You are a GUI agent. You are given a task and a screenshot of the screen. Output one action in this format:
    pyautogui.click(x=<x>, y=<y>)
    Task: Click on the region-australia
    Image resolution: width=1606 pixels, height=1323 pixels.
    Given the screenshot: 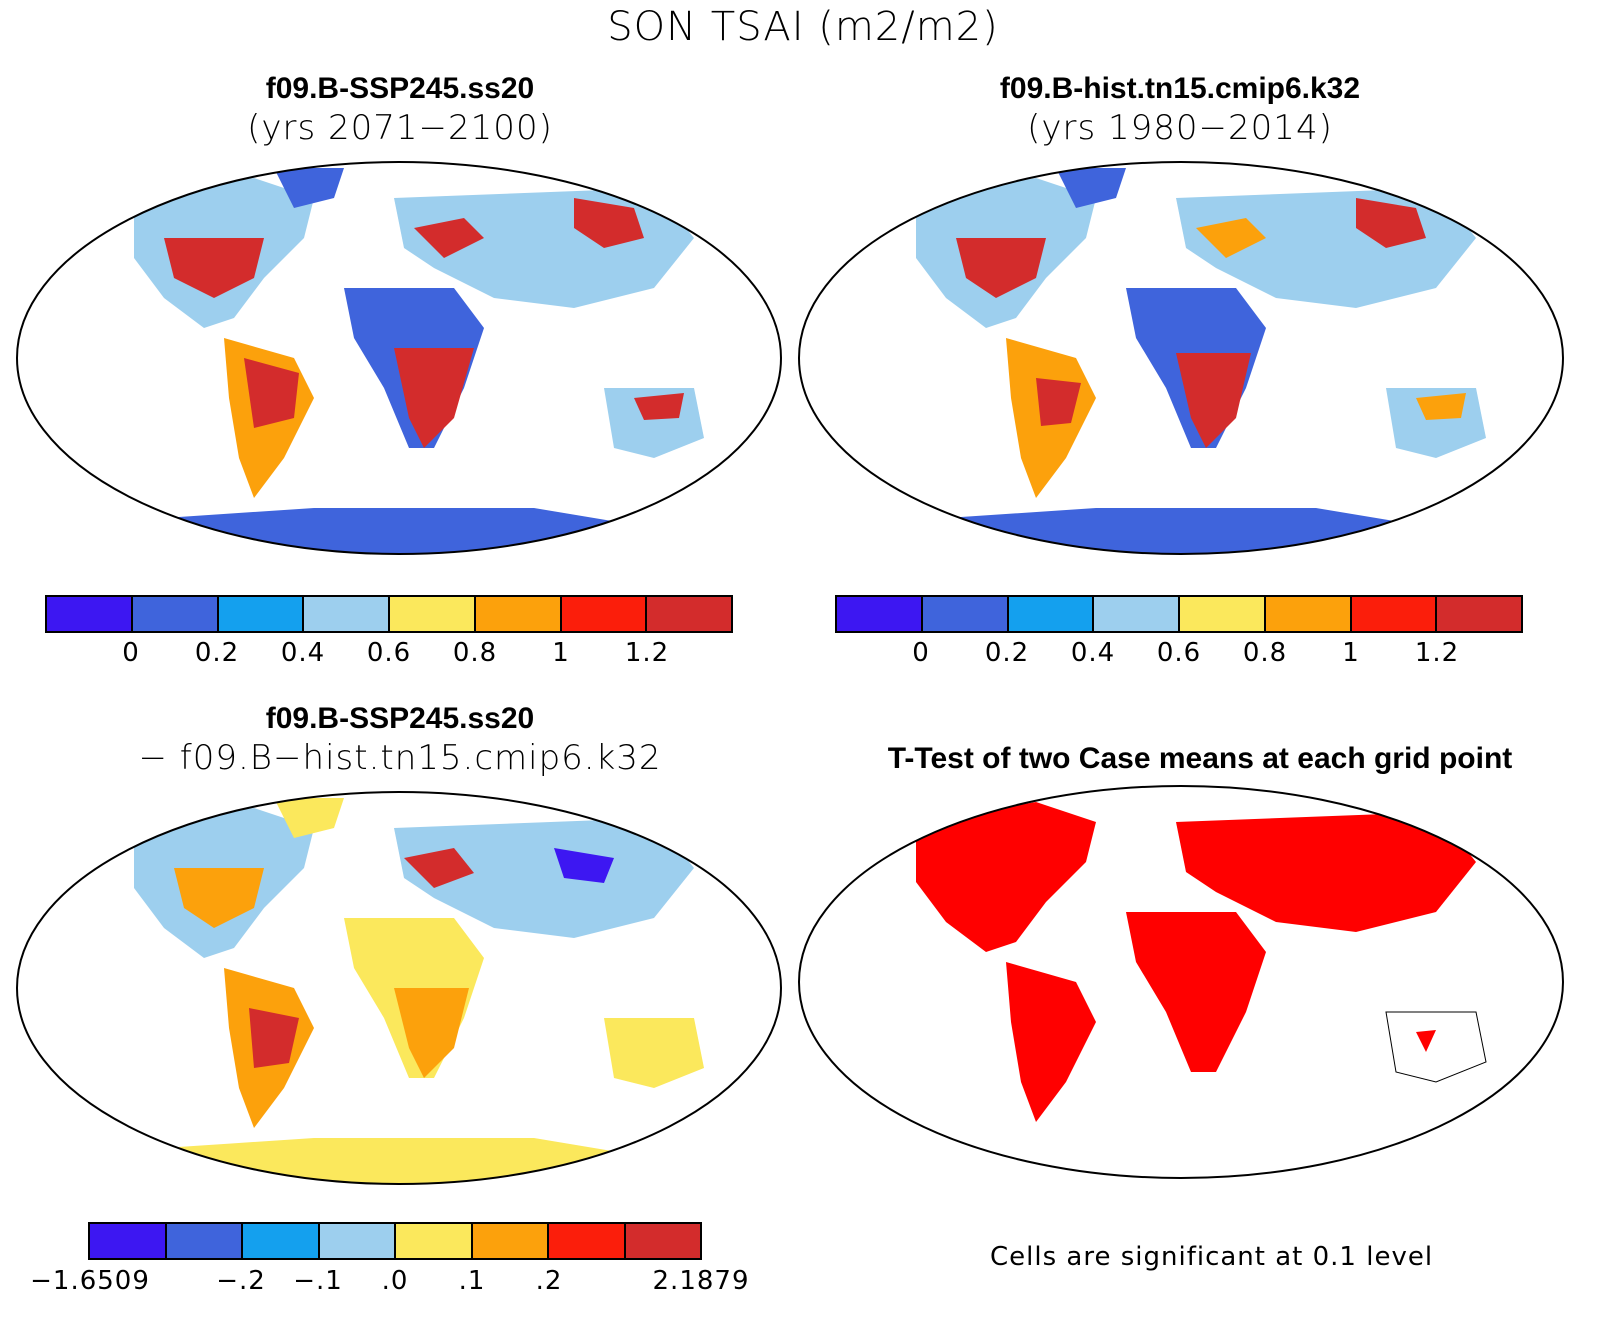 What is the action you would take?
    pyautogui.click(x=654, y=1053)
    